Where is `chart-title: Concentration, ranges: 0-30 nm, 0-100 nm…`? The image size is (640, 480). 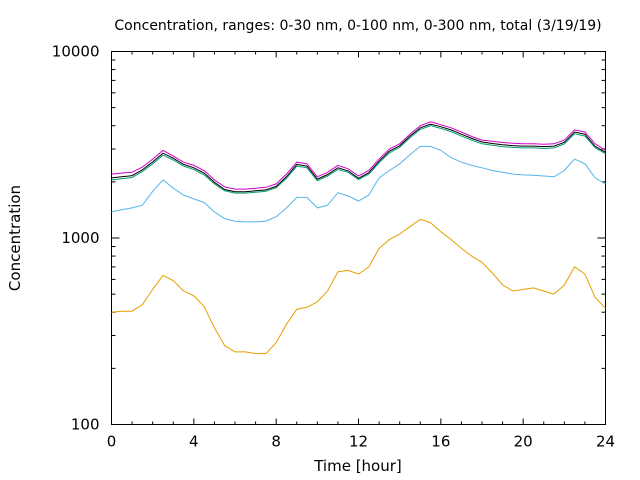
chart-title: Concentration, ranges: 0-30 nm, 0-100 nm… is located at coordinates (357, 26).